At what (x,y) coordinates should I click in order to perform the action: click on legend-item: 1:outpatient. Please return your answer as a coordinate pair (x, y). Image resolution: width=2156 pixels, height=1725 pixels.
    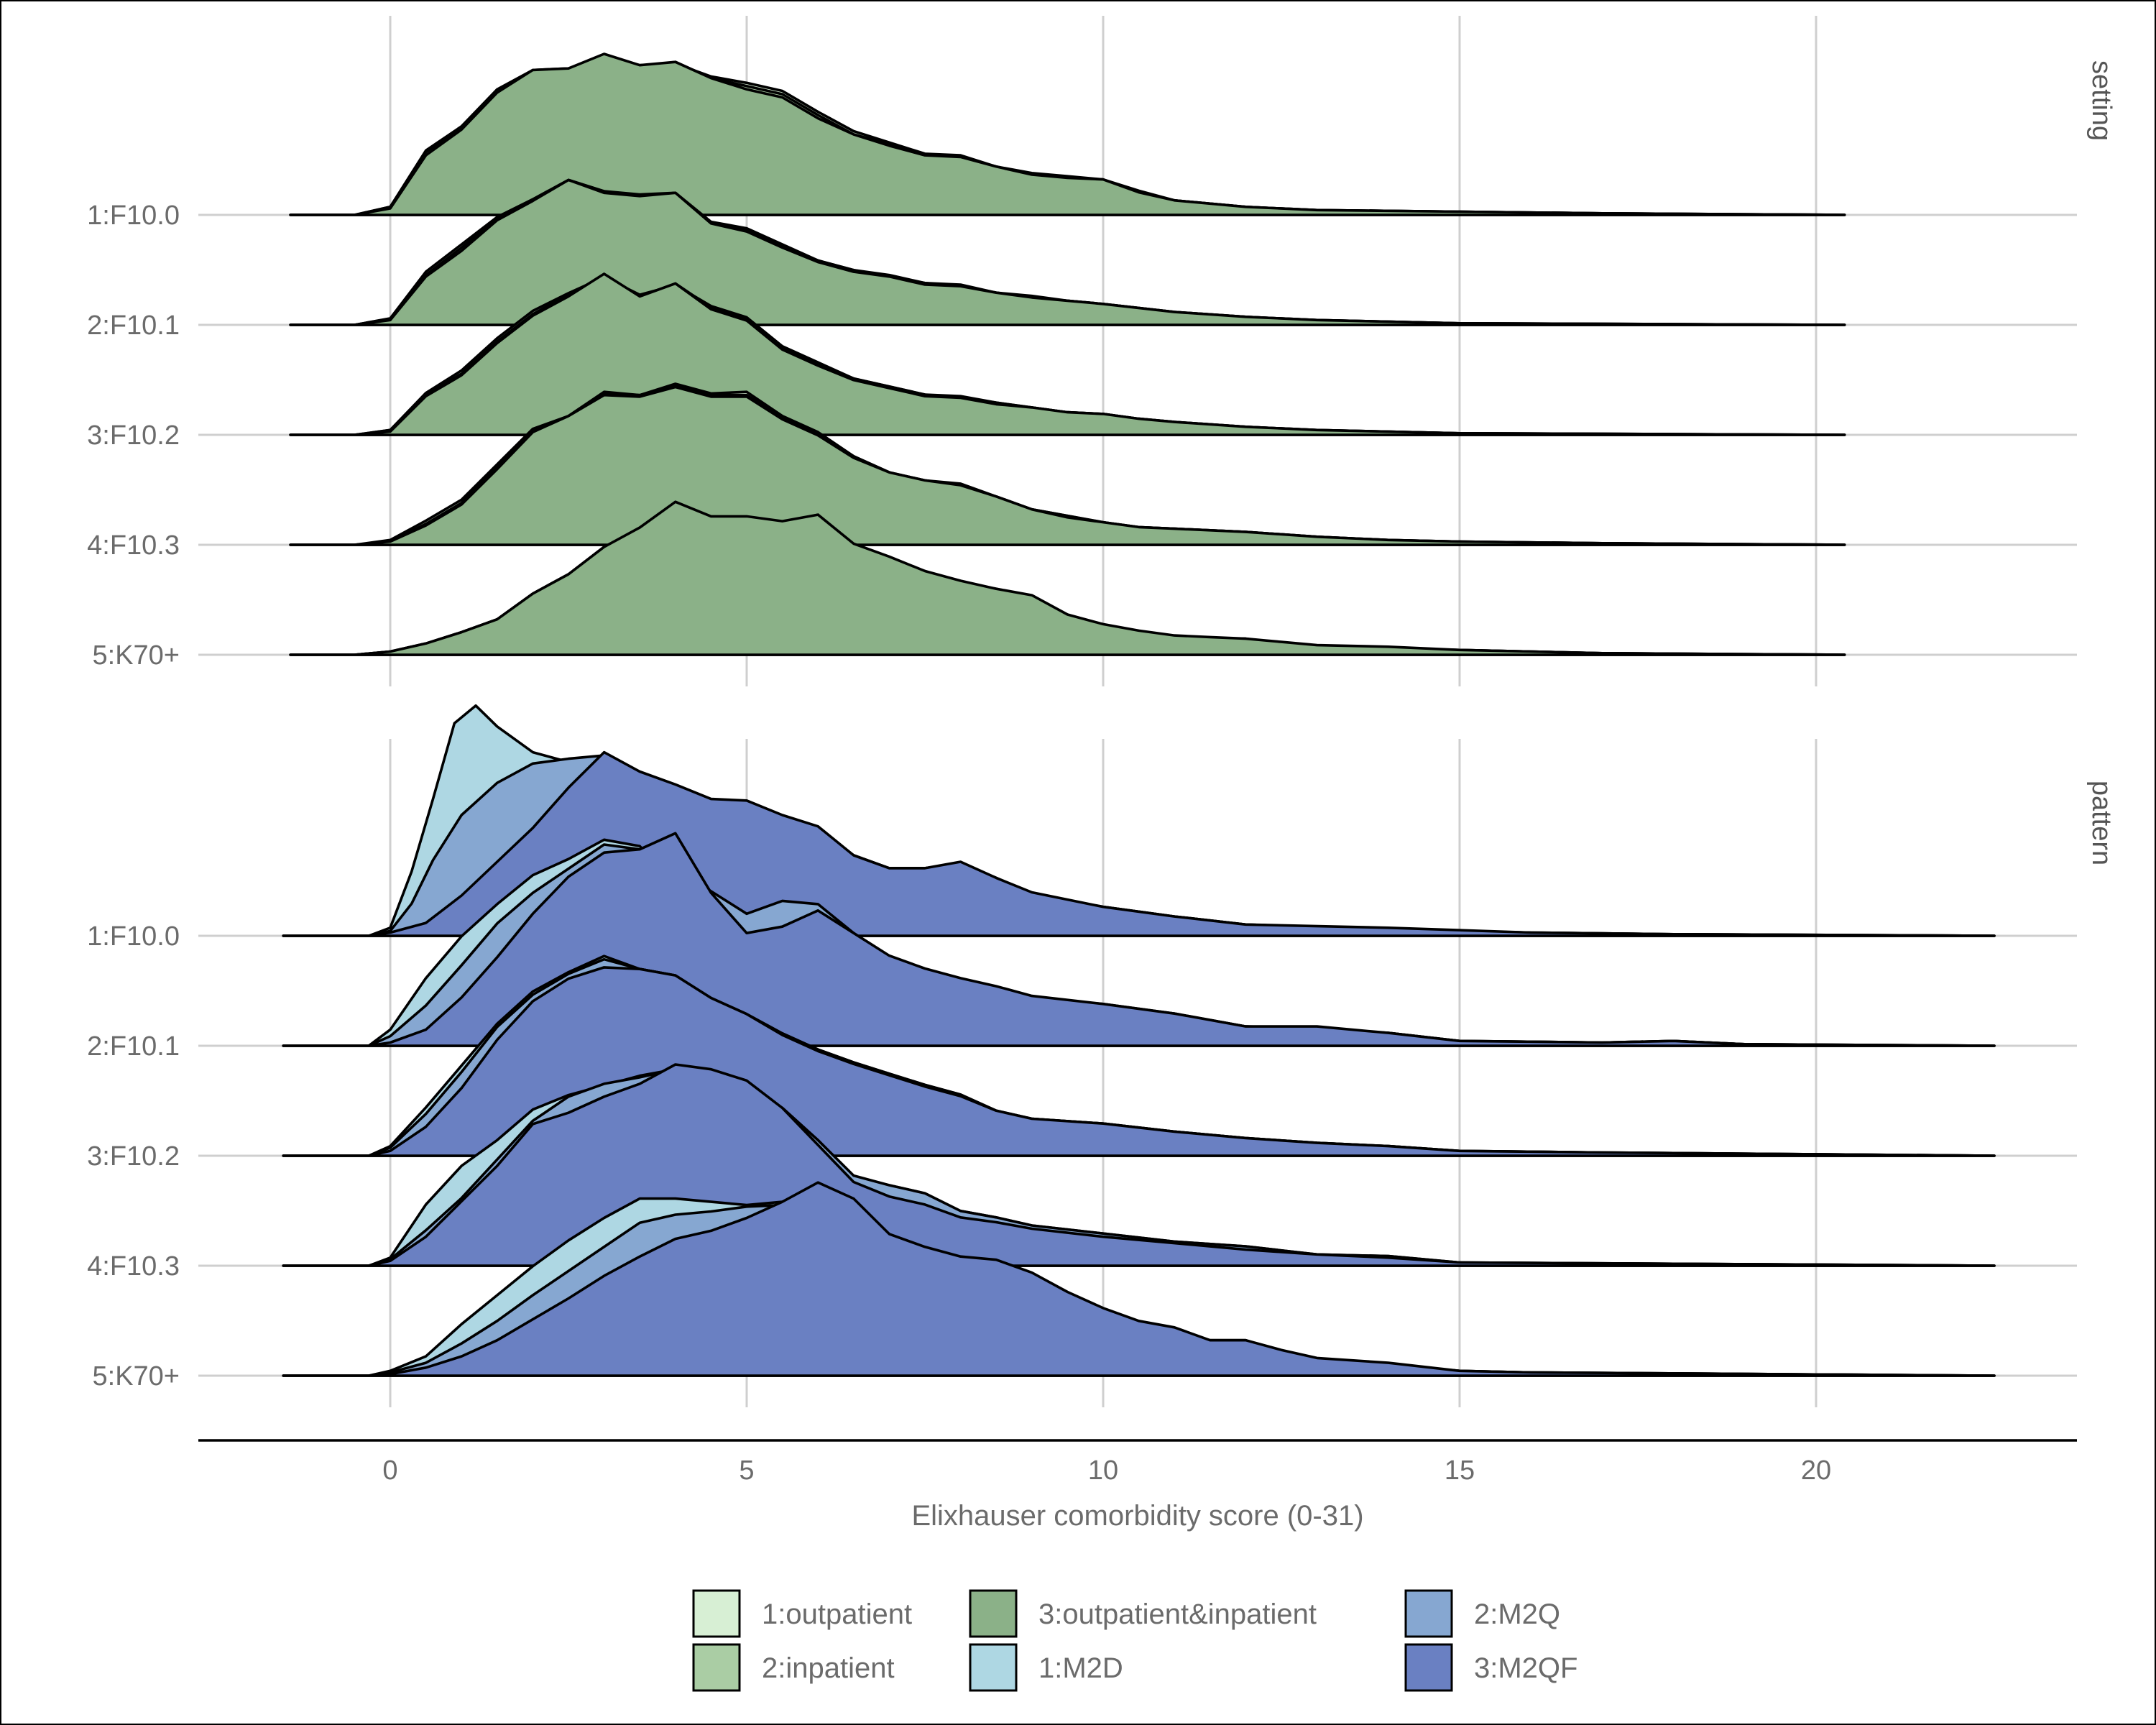
    Looking at the image, I should click on (802, 1613).